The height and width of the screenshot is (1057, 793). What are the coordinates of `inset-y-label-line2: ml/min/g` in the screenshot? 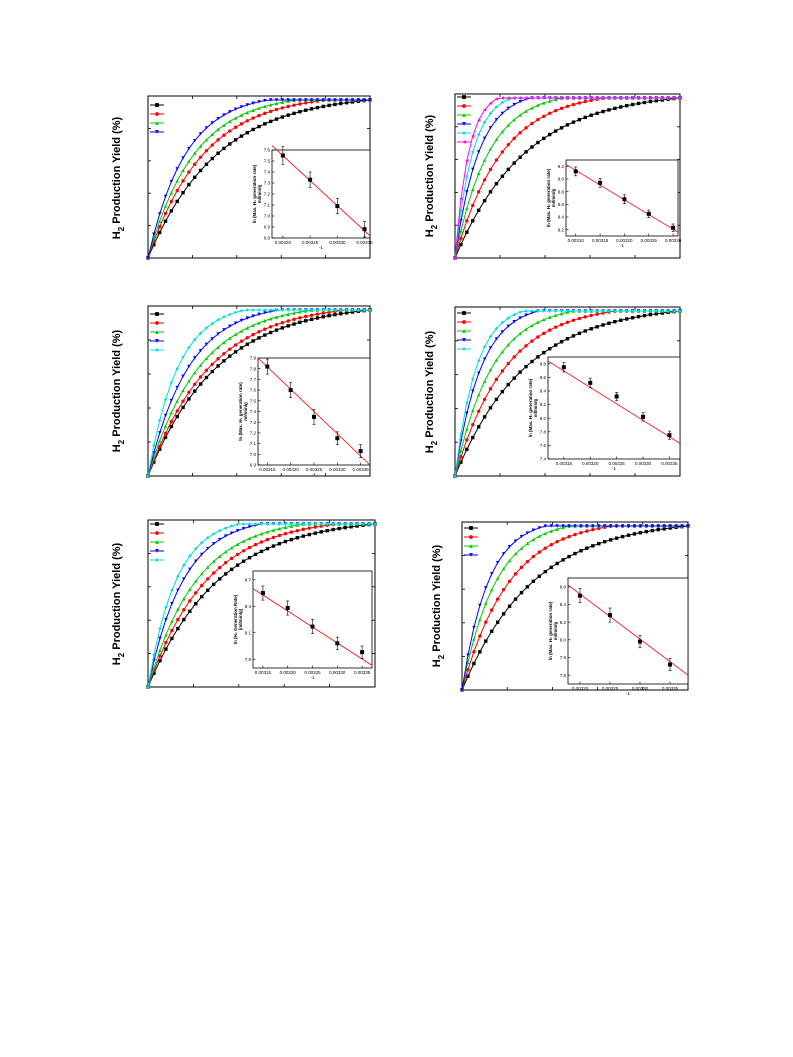 It's located at (535, 408).